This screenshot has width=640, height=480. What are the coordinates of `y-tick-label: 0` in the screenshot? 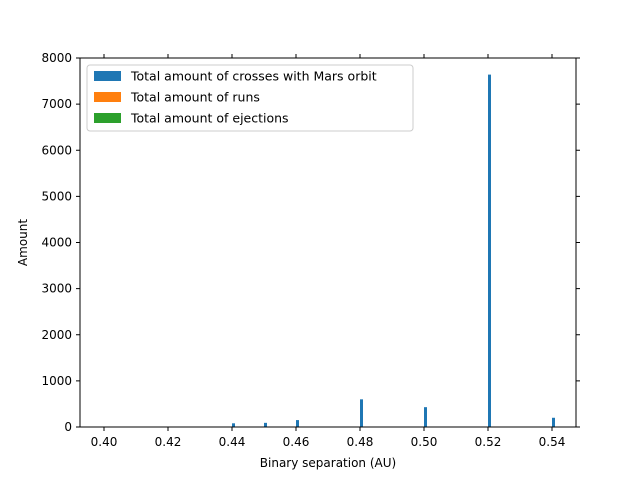 It's located at (68, 427).